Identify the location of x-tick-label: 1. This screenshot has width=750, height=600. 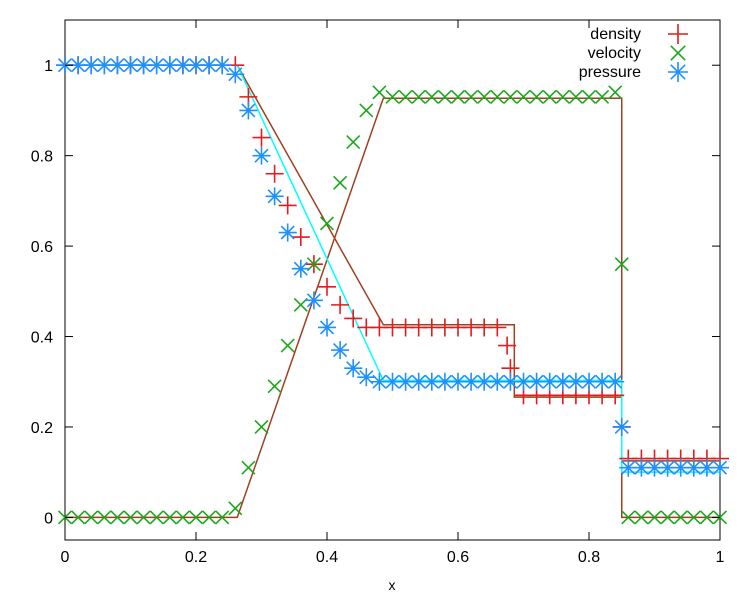
(720, 557).